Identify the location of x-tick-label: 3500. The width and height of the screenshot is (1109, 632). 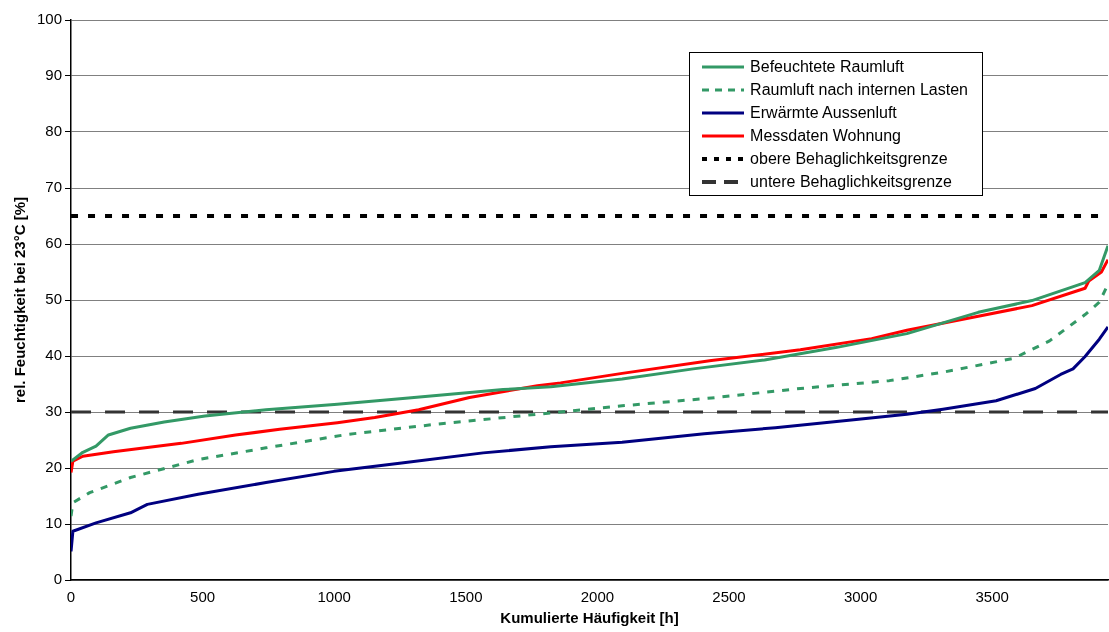
(992, 597).